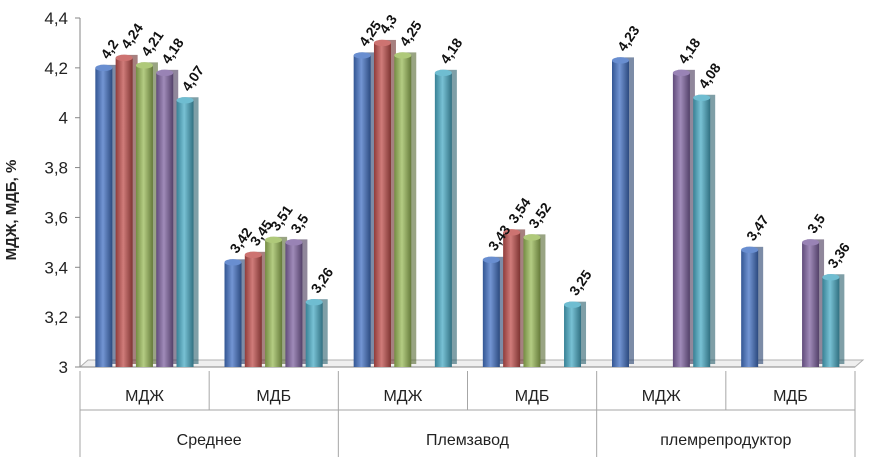  I want to click on y-tick-label: 4, so click(63, 118).